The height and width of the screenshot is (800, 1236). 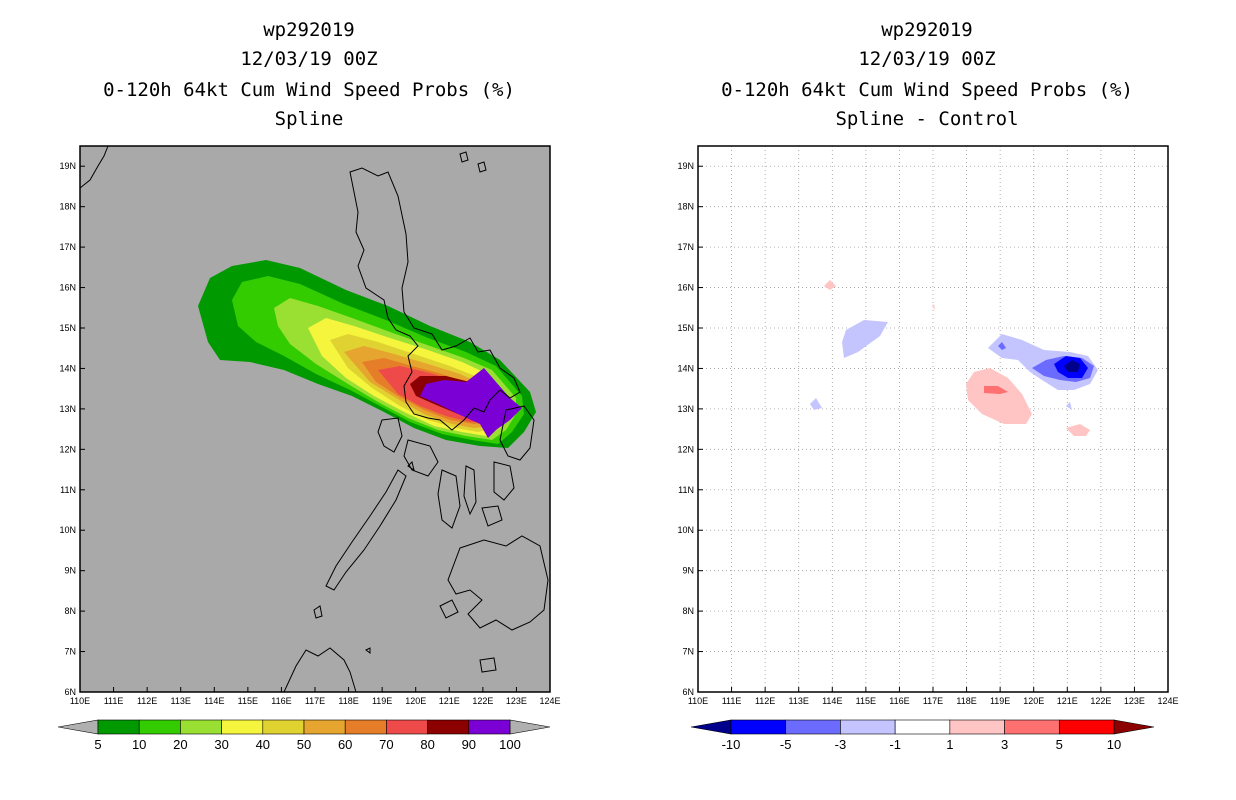 I want to click on y-tick-label: 10N, so click(x=685, y=530).